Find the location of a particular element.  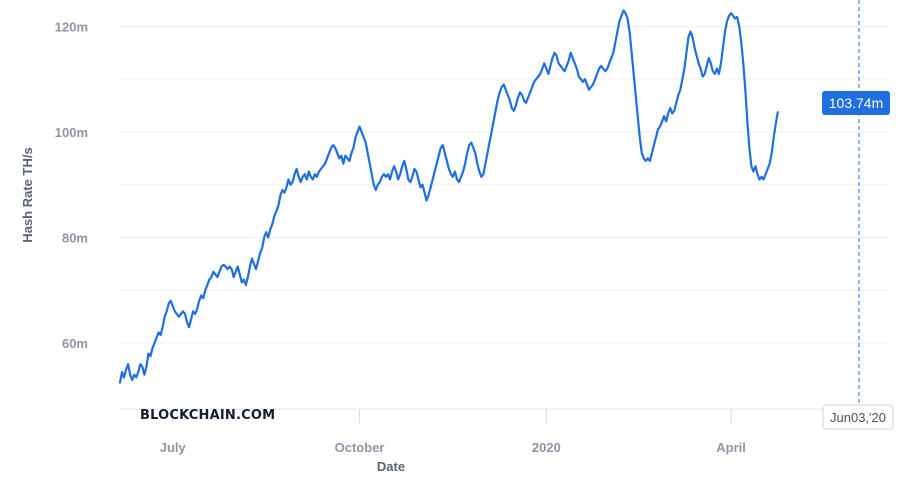

x-tick-label: April is located at coordinates (731, 447).